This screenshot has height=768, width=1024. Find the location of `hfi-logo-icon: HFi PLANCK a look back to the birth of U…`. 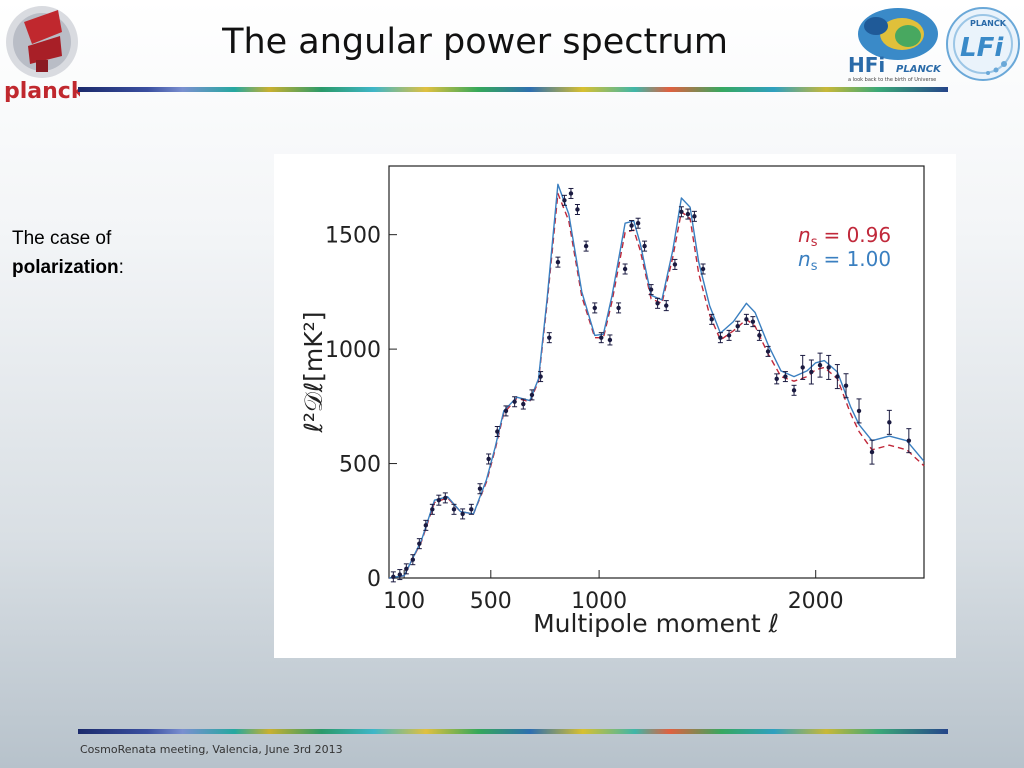

hfi-logo-icon: HFi PLANCK a look back to the birth of U… is located at coordinates (895, 45).